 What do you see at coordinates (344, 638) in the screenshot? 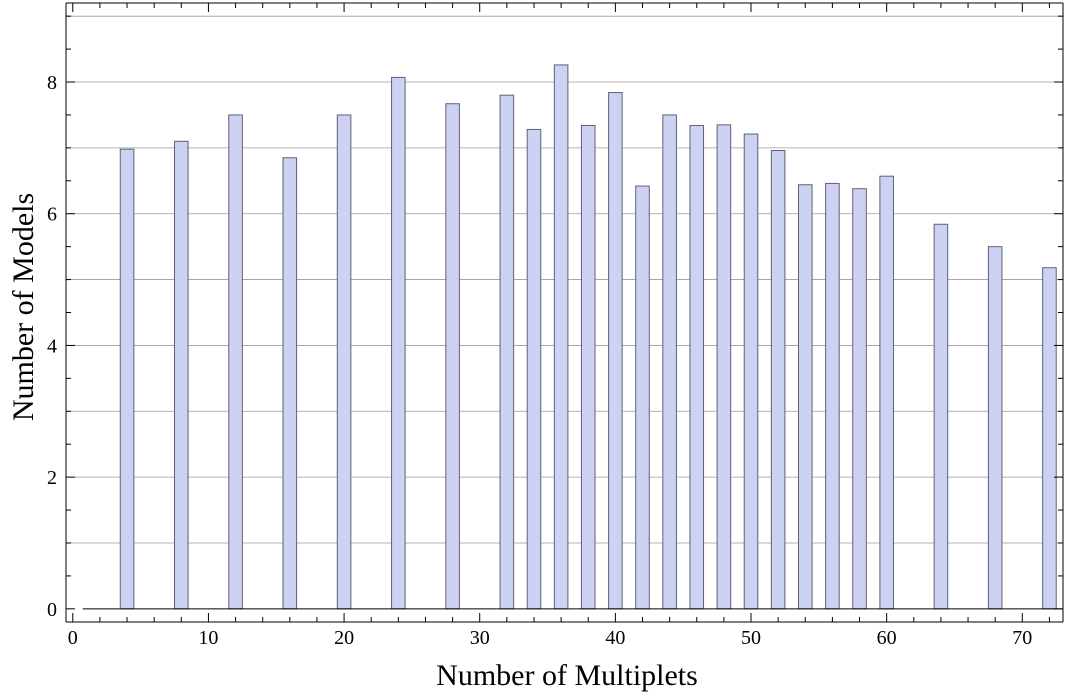
I see `x-tick-label: 20` at bounding box center [344, 638].